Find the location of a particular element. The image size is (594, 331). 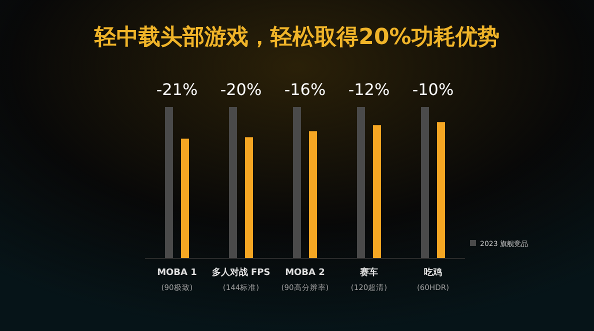

text: -20% is located at coordinates (241, 89).